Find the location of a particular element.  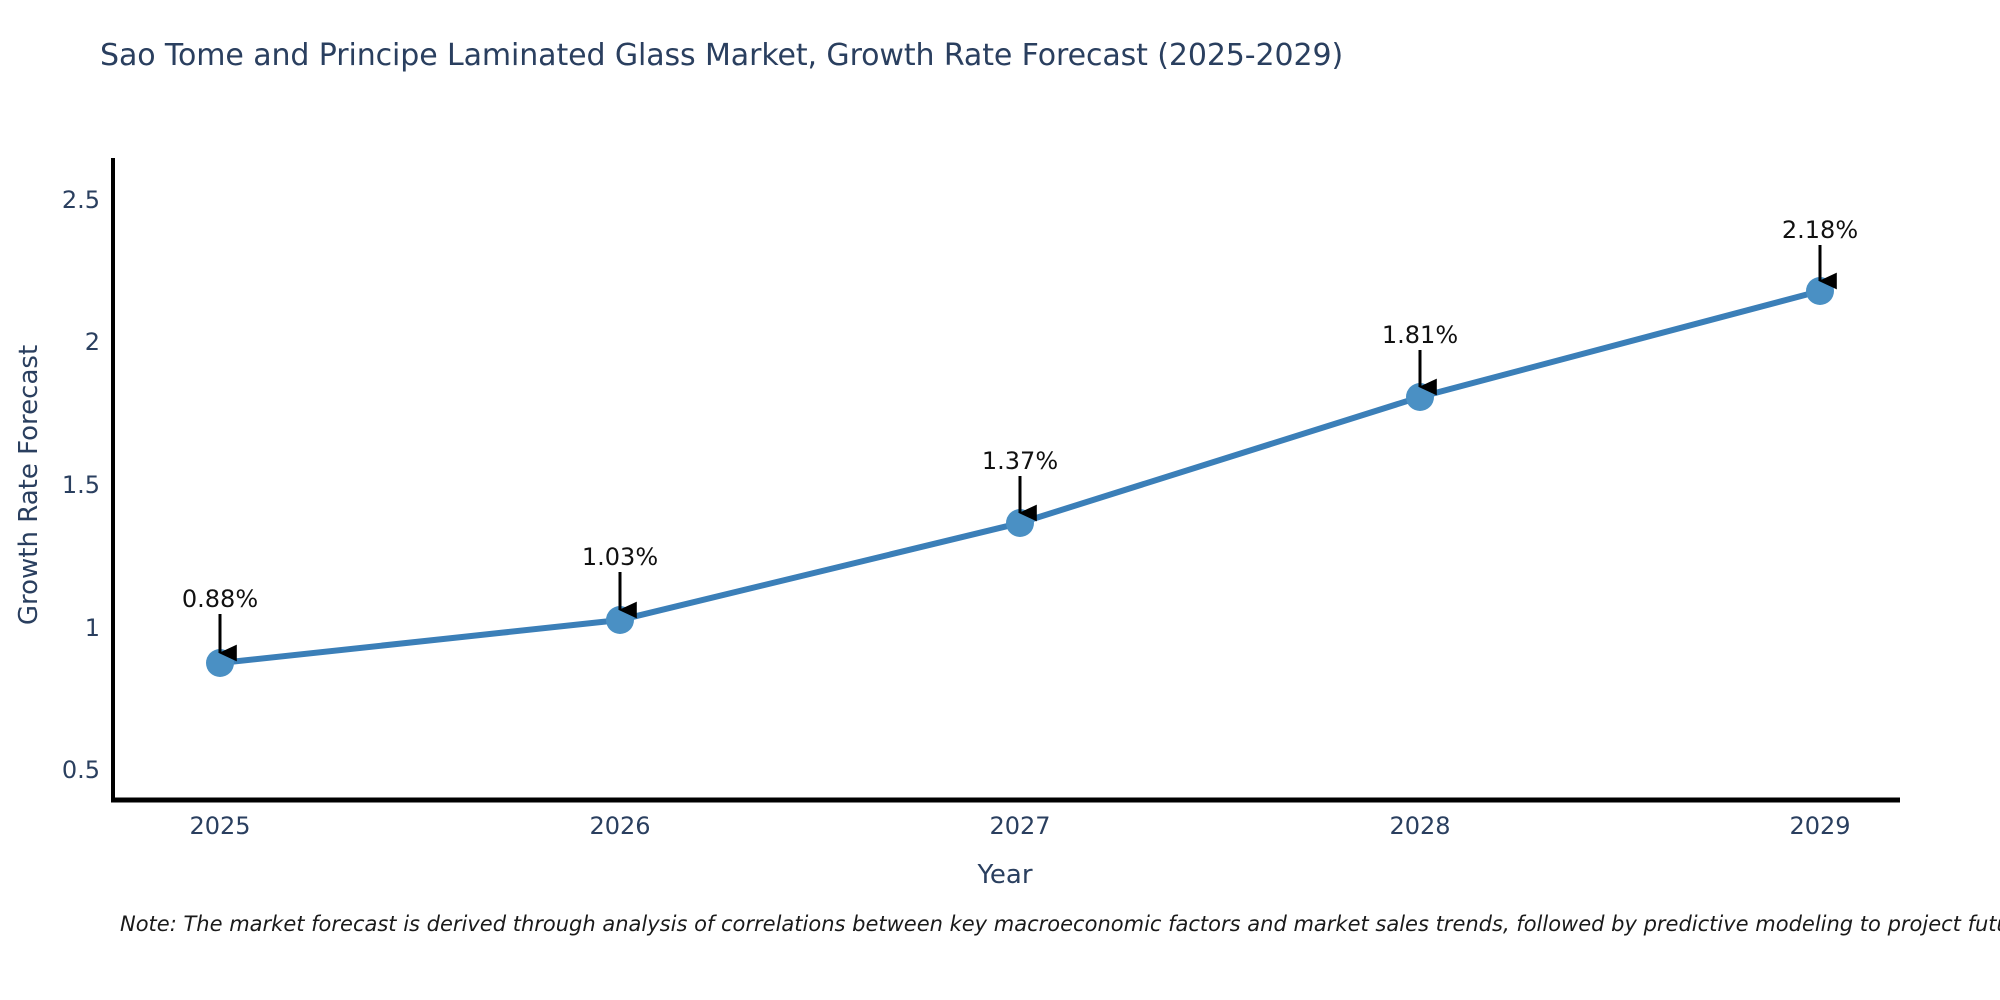

point-label-2028: 1.81% is located at coordinates (1420, 335).